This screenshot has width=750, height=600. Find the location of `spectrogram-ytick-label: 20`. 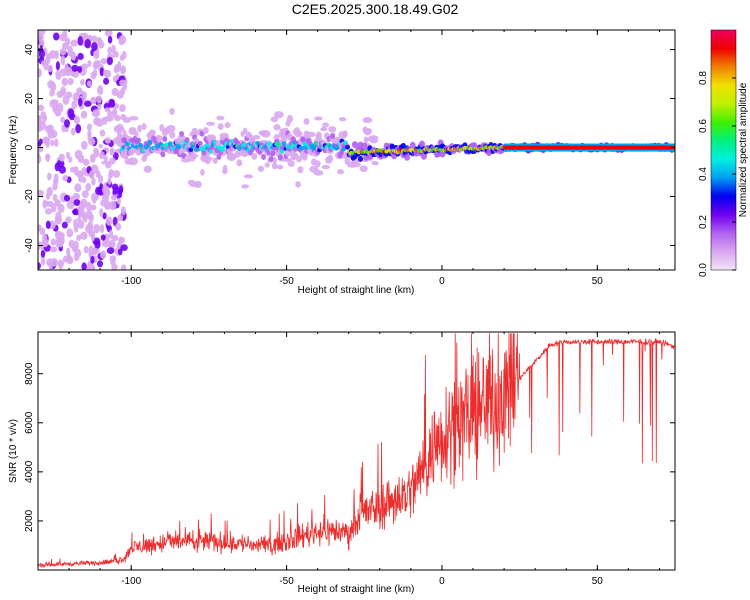

spectrogram-ytick-label: 20 is located at coordinates (29, 99).